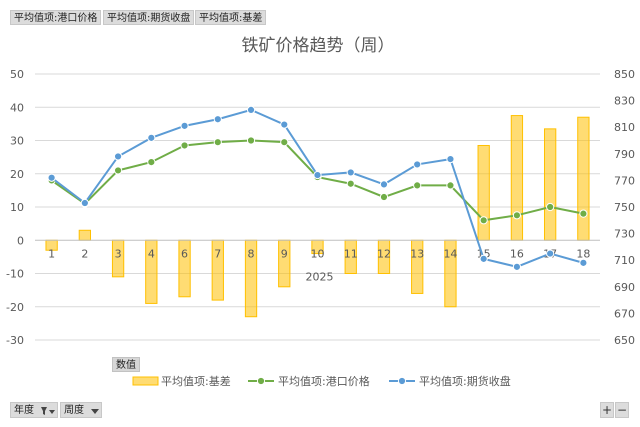 Image resolution: width=640 pixels, height=427 pixels. I want to click on category-labels: 12346789101112131415161718, so click(319, 253).